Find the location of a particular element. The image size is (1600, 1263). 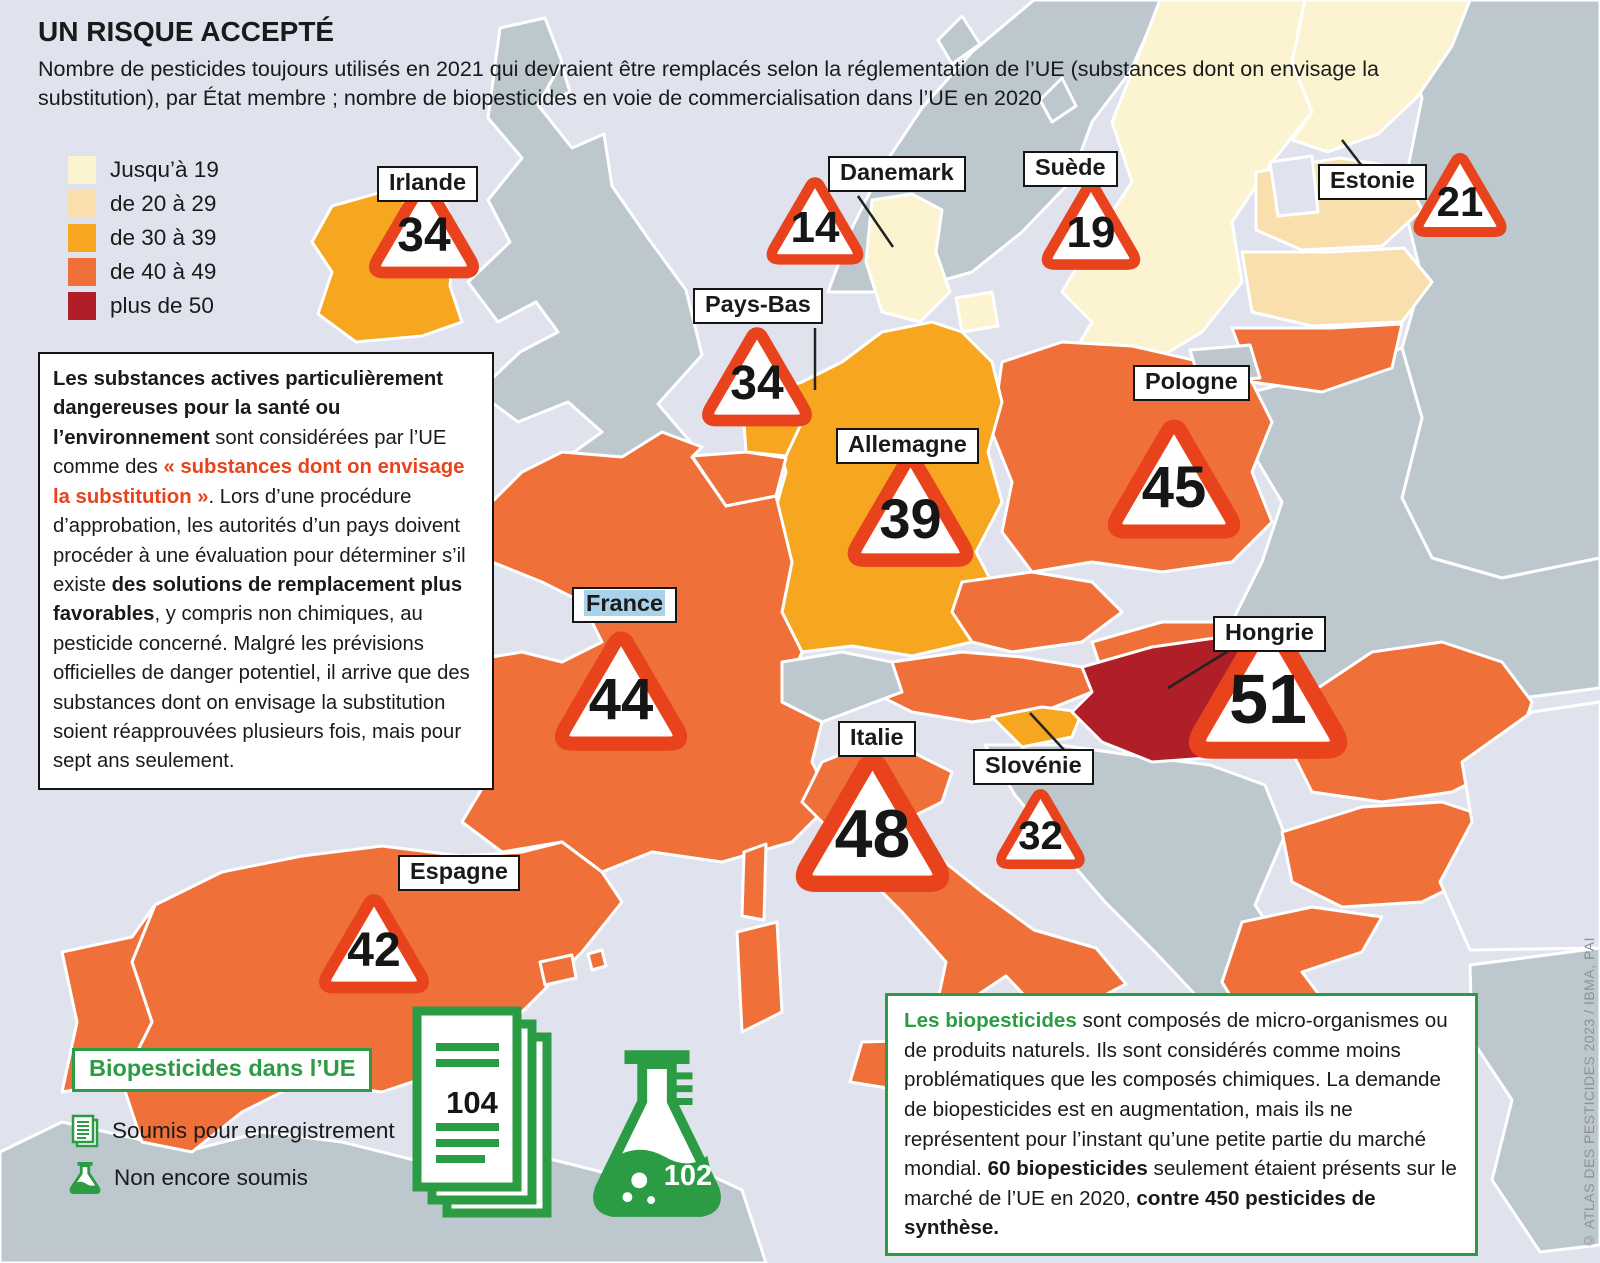

legend-row: Jusqu’à 19 is located at coordinates (143, 170).